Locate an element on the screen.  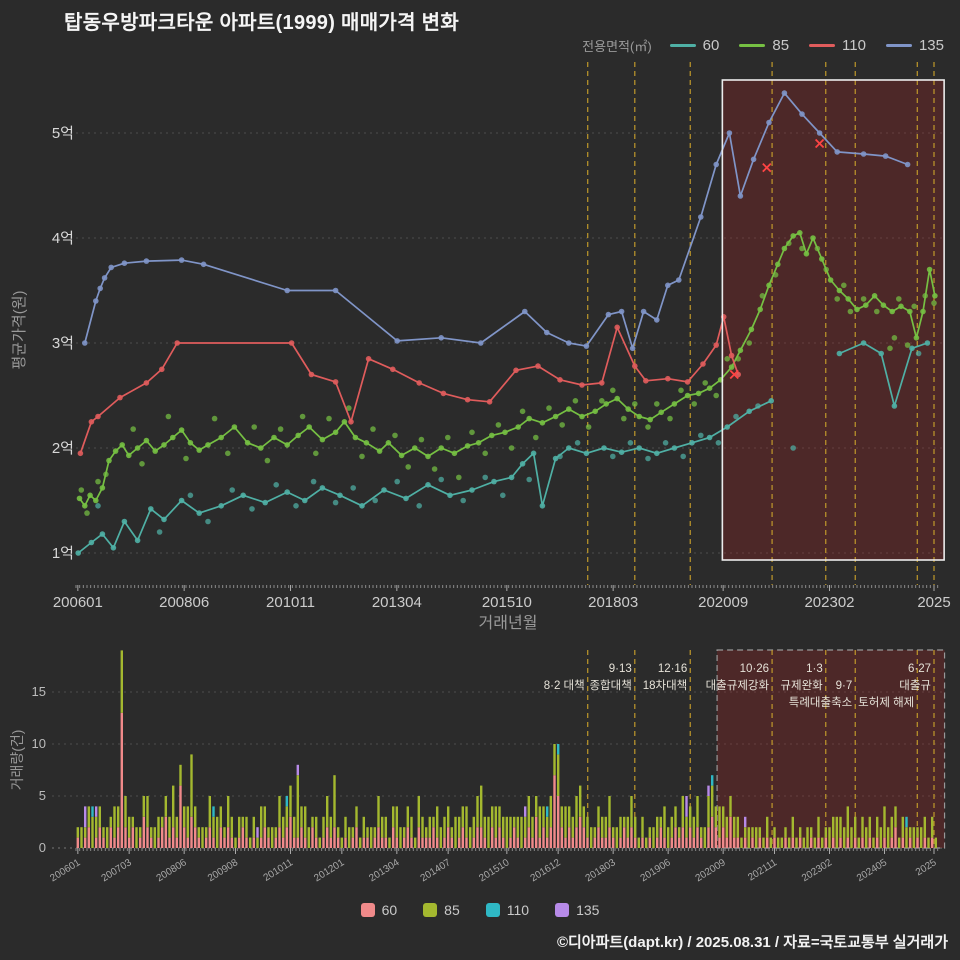
volume-x-tick-label: 201510 is located at coordinates (494, 870).